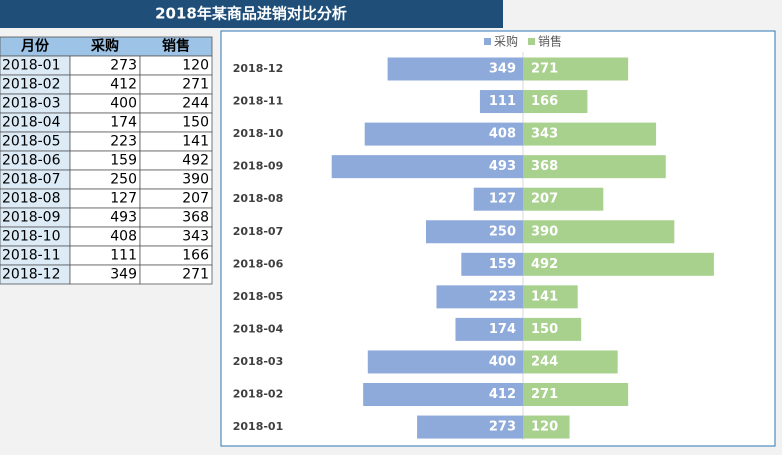 The width and height of the screenshot is (782, 455). What do you see at coordinates (123, 142) in the screenshot?
I see `purchase-cell: 223` at bounding box center [123, 142].